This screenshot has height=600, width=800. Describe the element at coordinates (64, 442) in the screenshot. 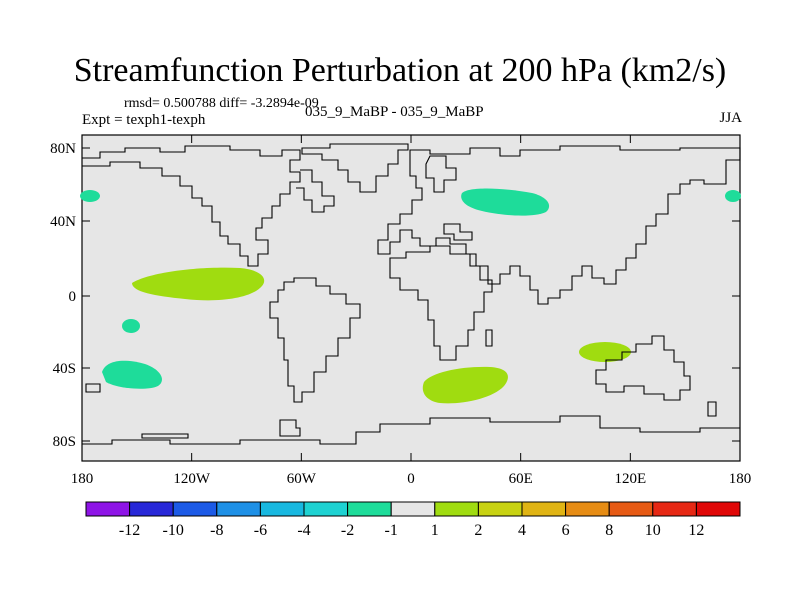

I see `lat-label: 80S` at that location.